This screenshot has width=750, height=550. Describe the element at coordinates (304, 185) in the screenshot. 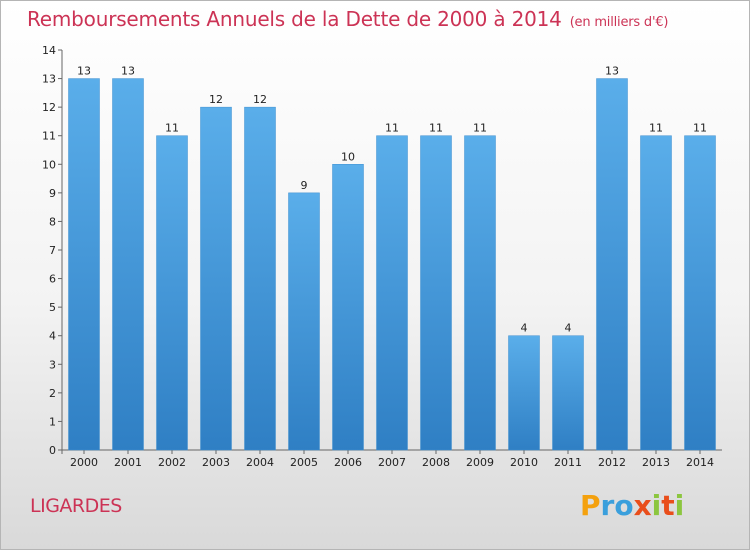

I see `data-label-2005: 9` at that location.